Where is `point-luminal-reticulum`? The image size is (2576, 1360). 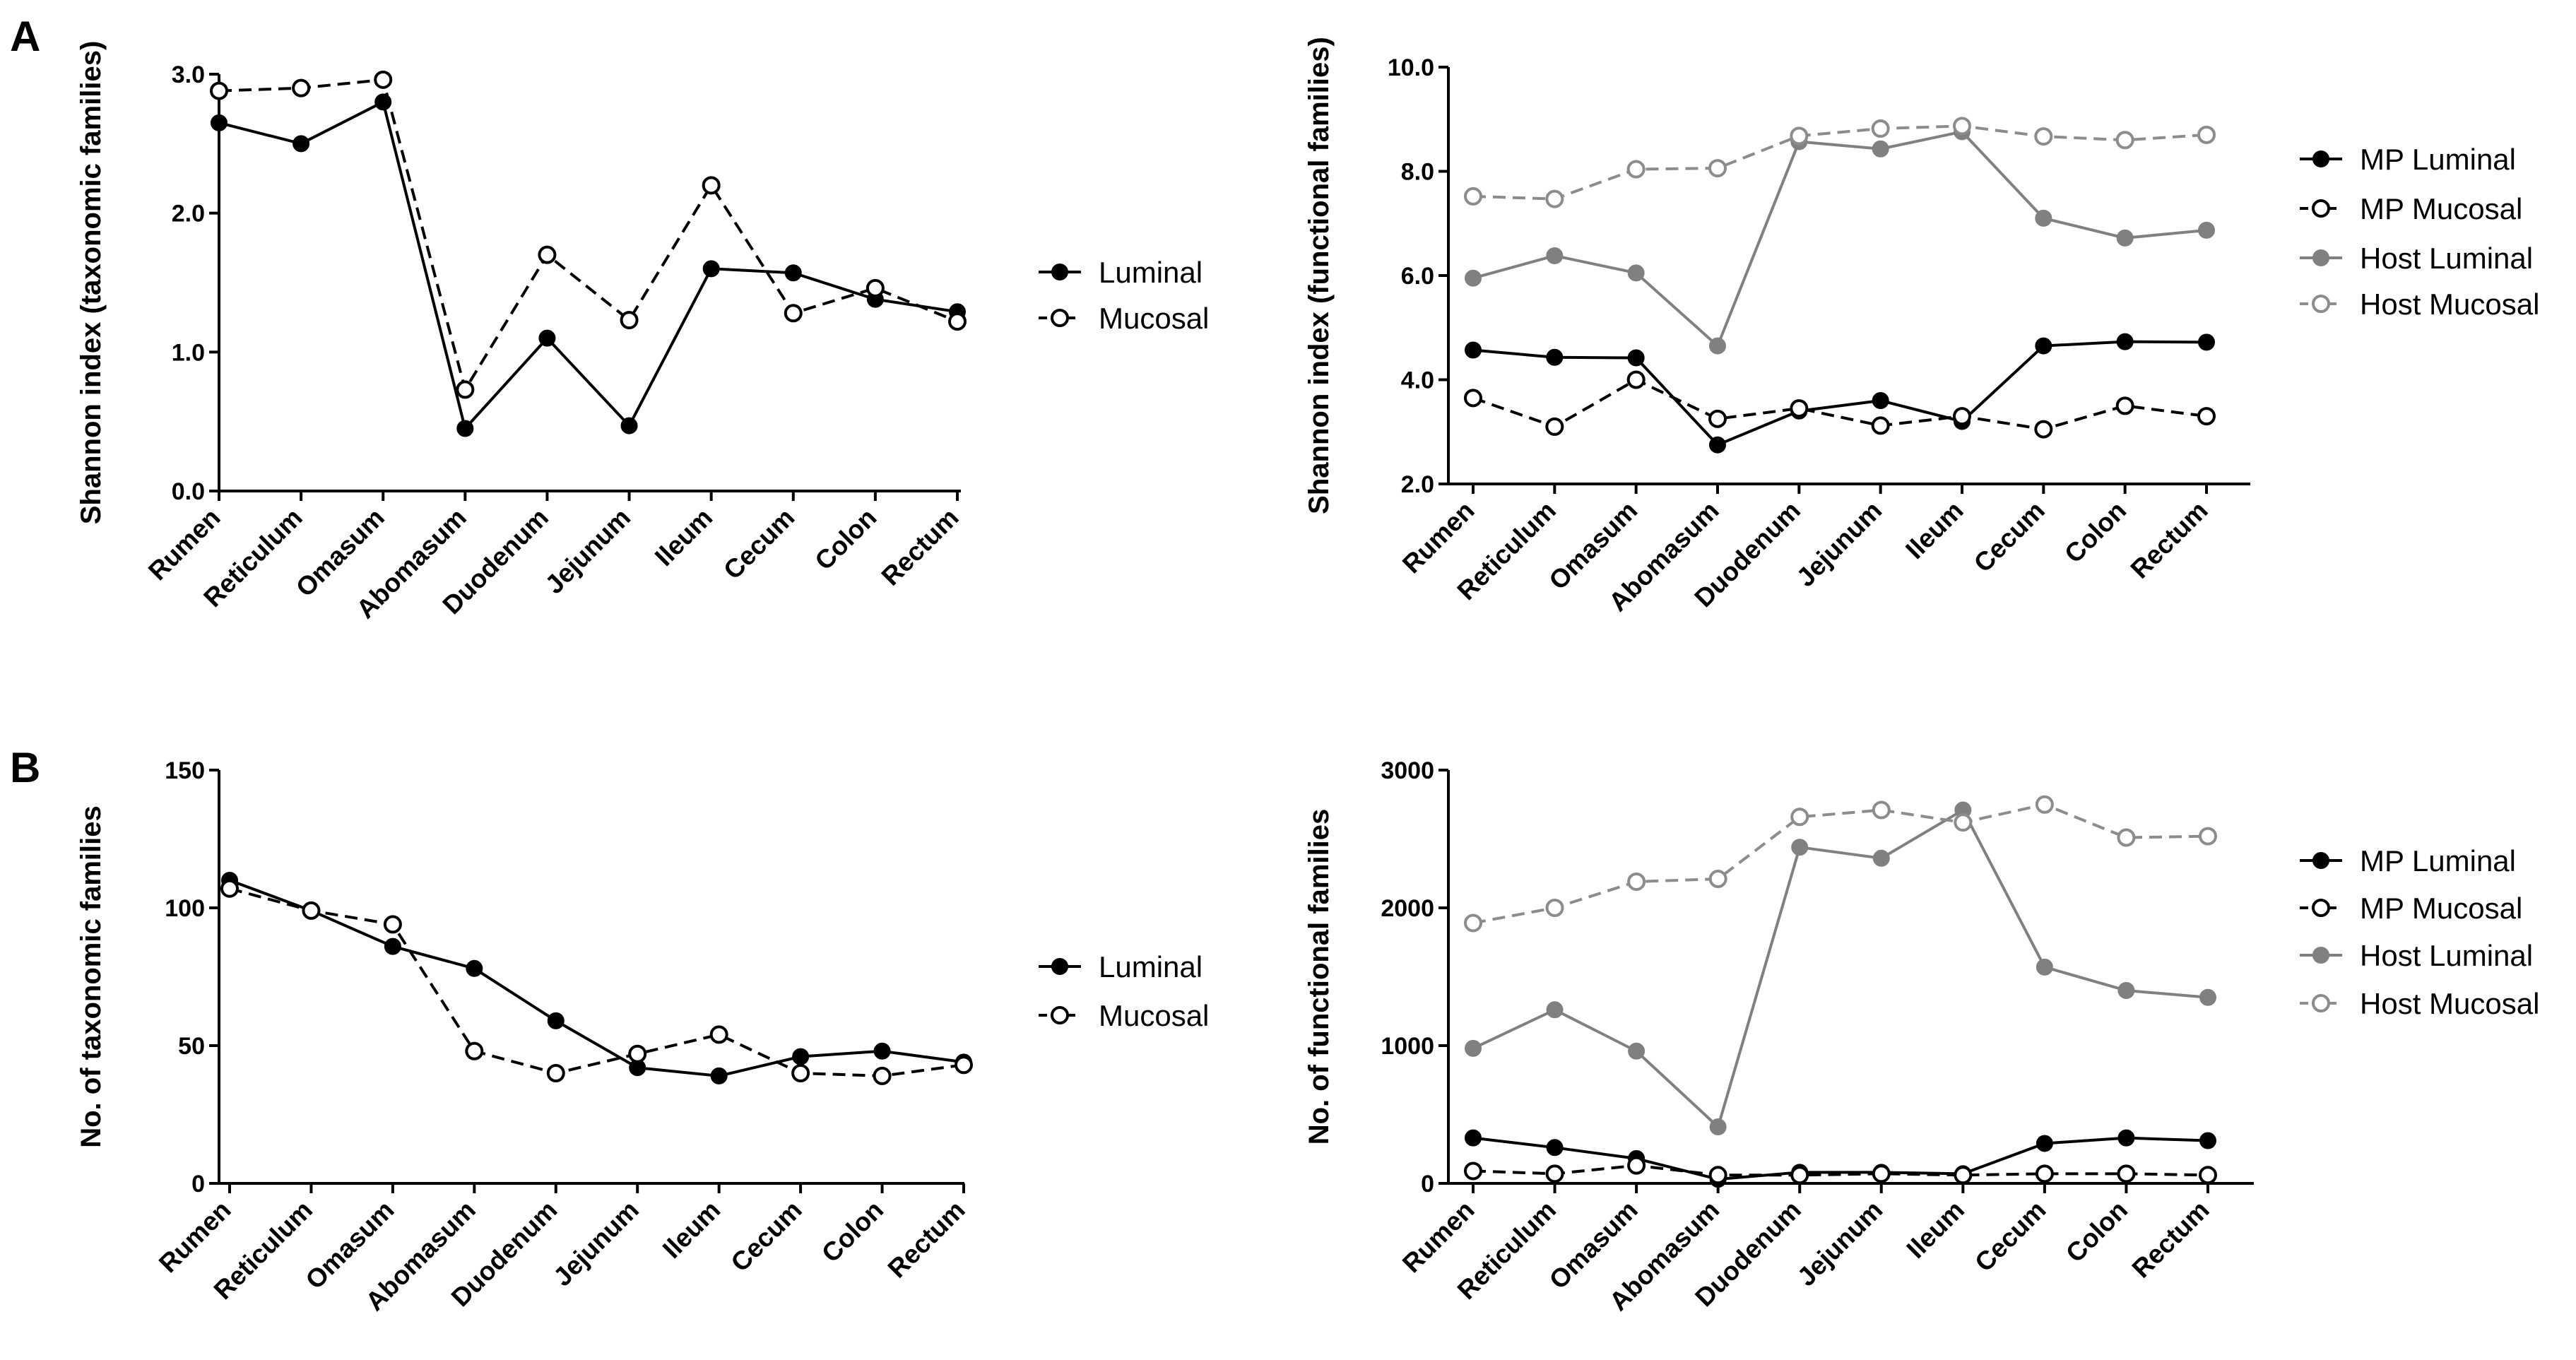
point-luminal-reticulum is located at coordinates (301, 144).